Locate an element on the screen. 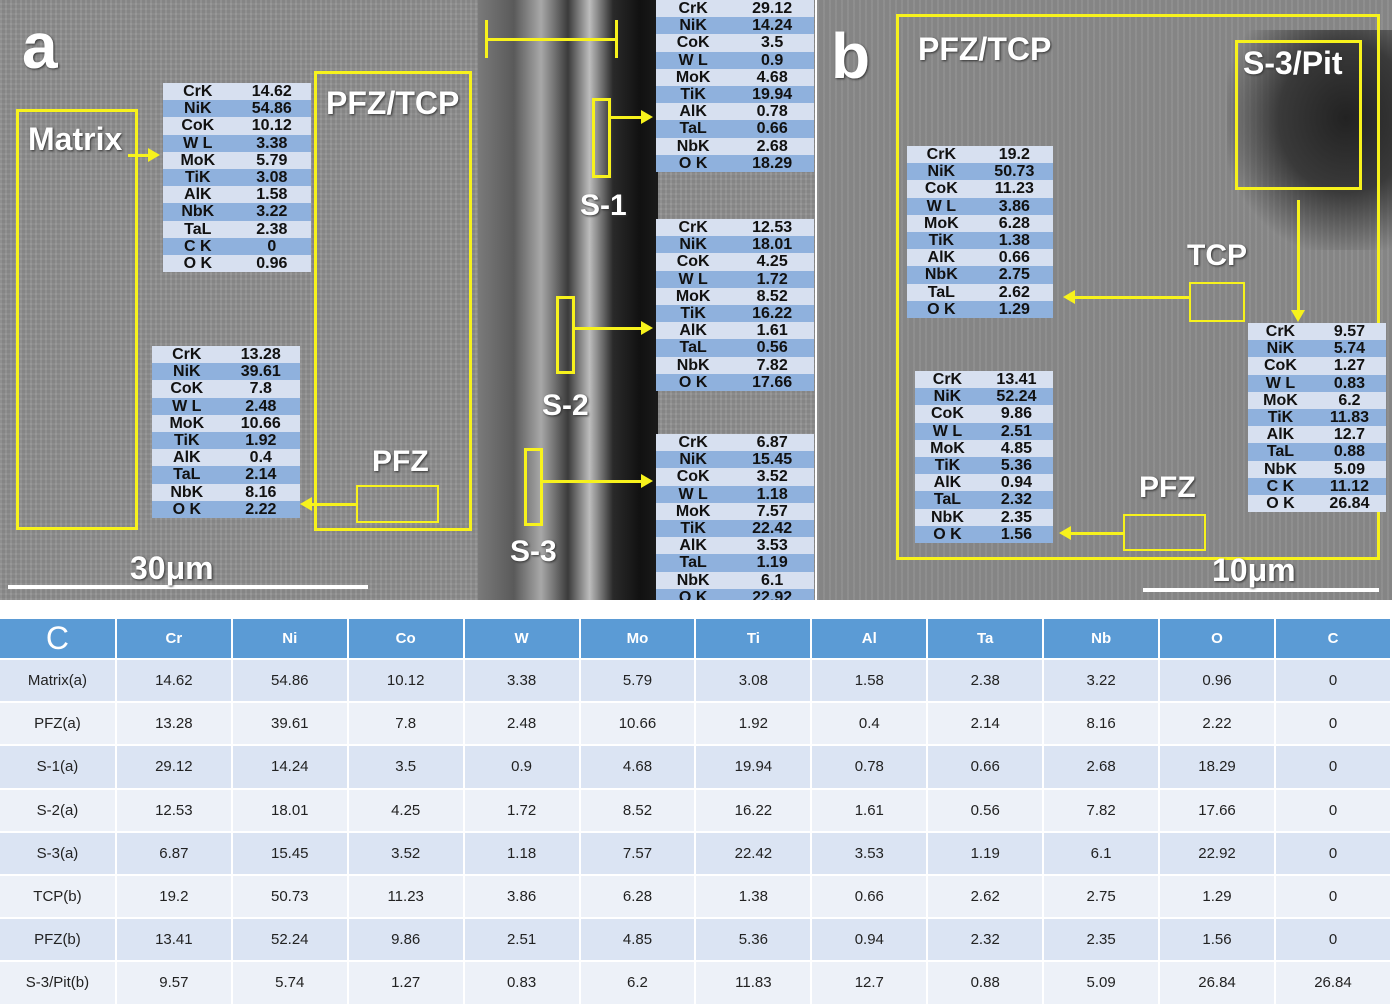 The width and height of the screenshot is (1392, 1004). element-value: 52.24 is located at coordinates (1016, 397).